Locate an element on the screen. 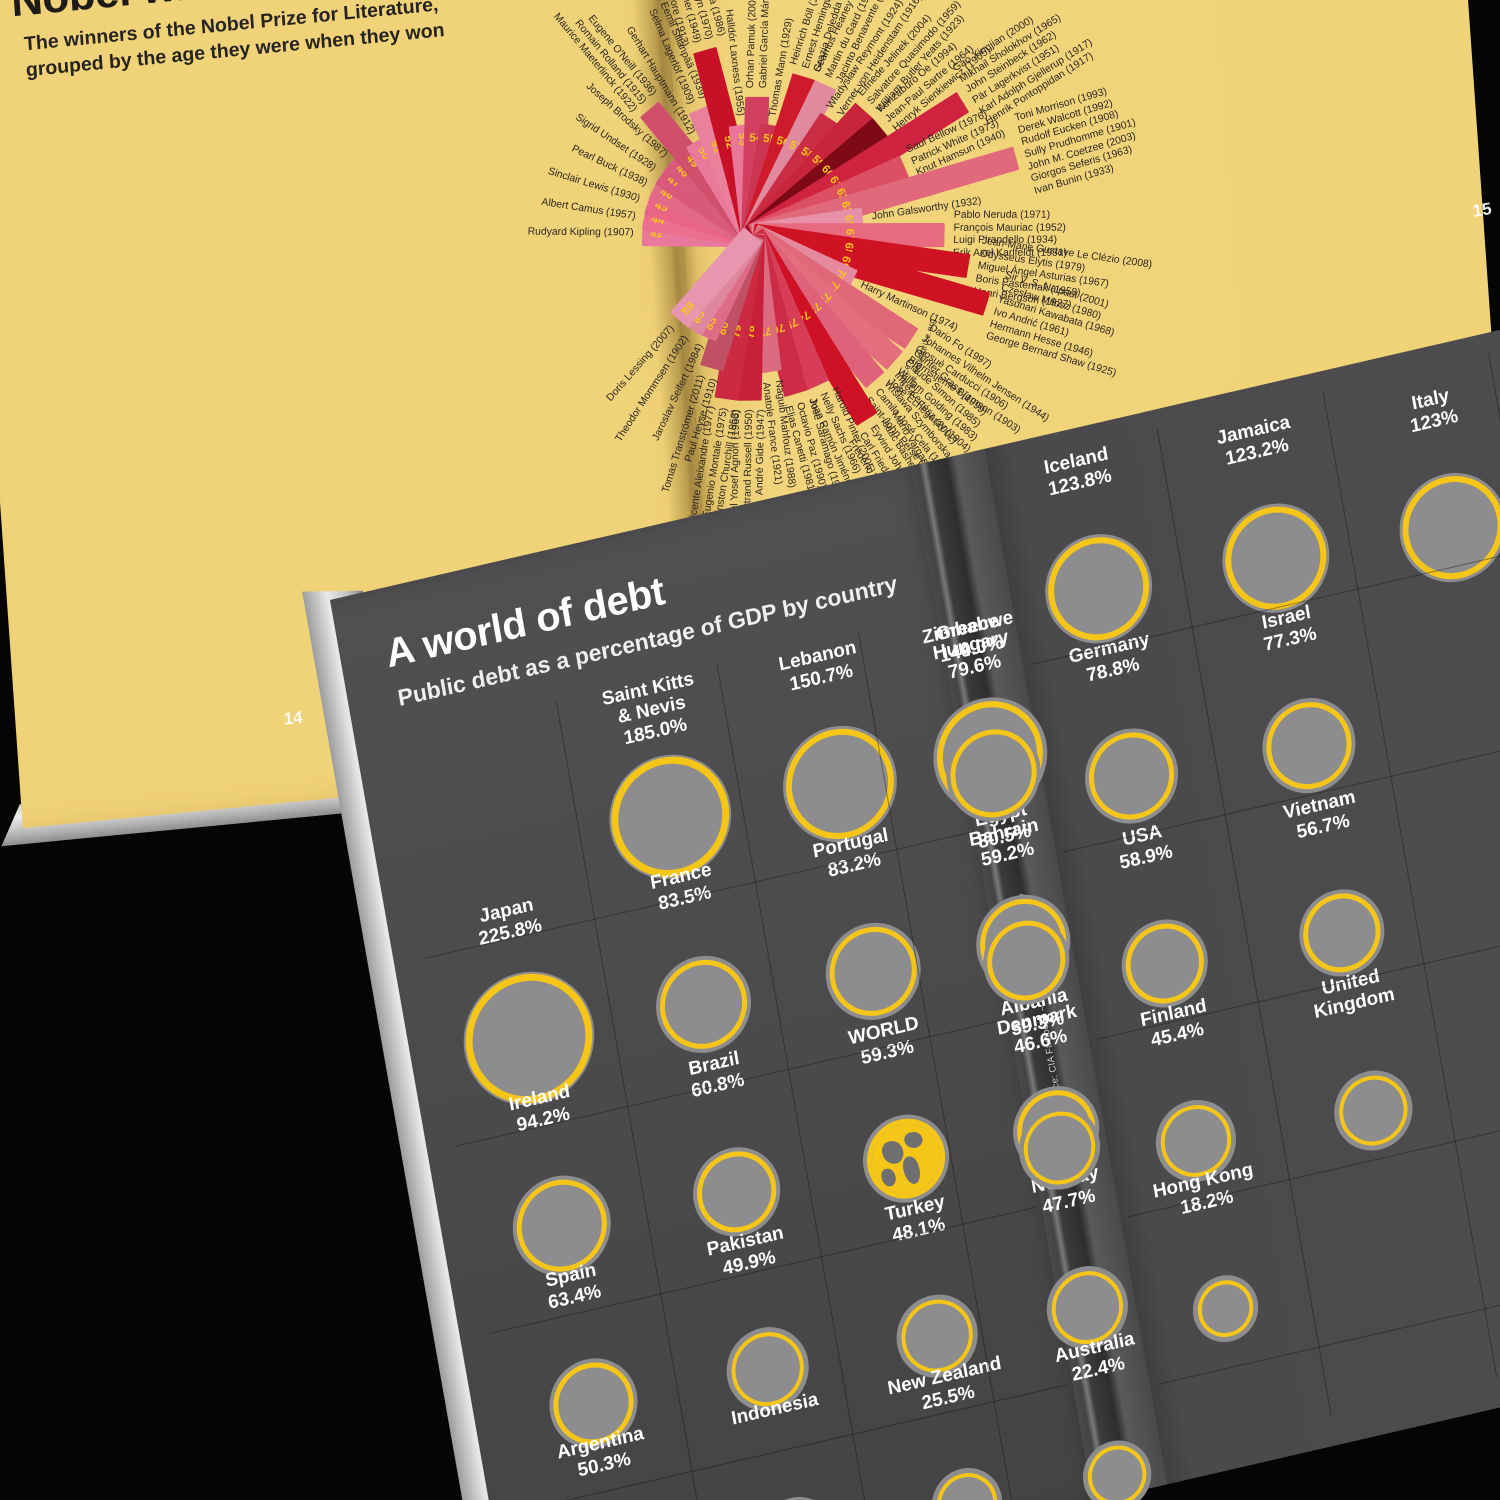 This screenshot has width=1500, height=1500. debt-country-cell: Jamaica 123.2% is located at coordinates (1267, 509).